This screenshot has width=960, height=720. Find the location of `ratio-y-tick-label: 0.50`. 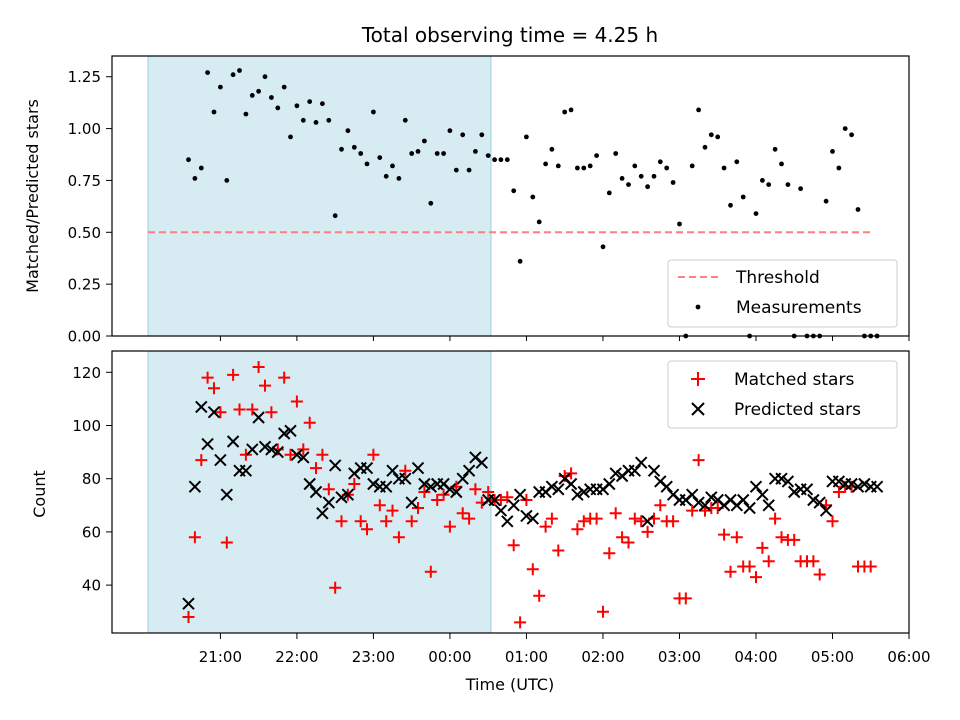

ratio-y-tick-label: 0.50 is located at coordinates (84, 233).